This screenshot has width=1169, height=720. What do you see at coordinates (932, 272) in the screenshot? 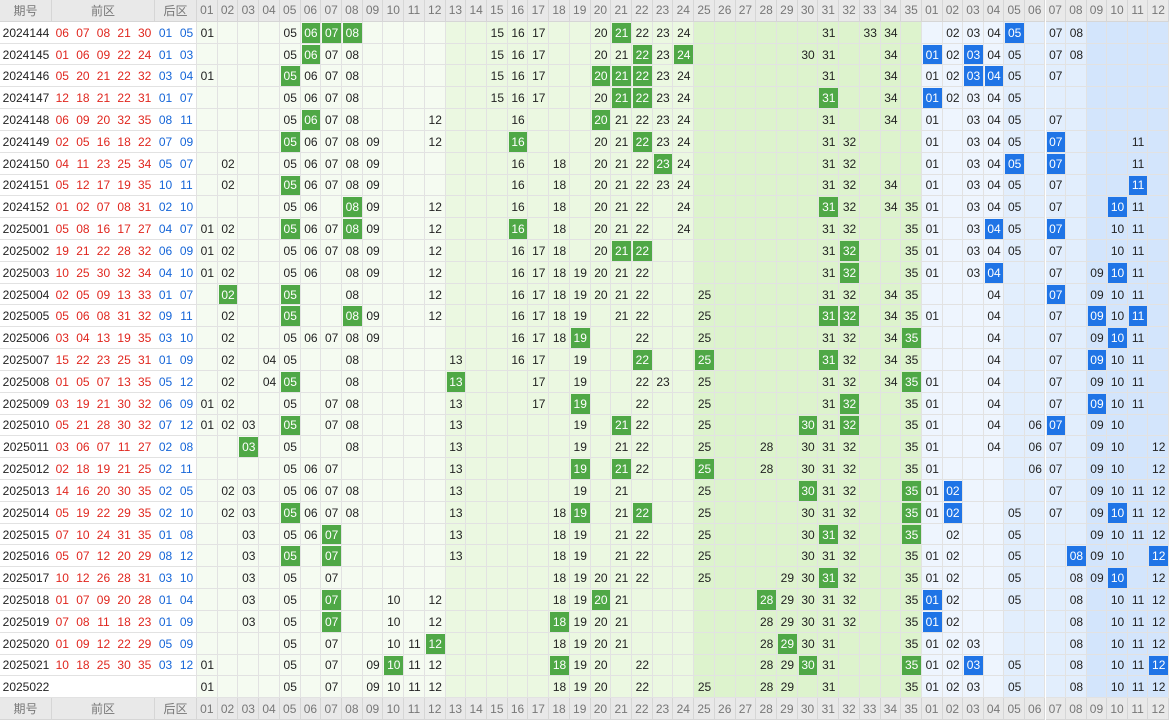
I see `back-cell: 01` at bounding box center [932, 272].